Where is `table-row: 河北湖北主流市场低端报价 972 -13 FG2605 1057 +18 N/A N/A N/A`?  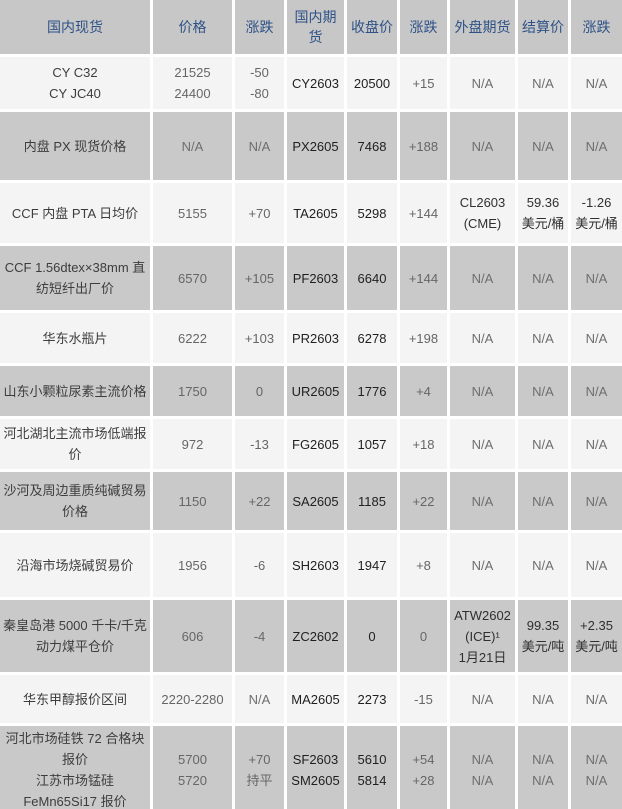
table-row: 河北湖北主流市场低端报价 972 -13 FG2605 1057 +18 N/A N/A N/A is located at coordinates (311, 444).